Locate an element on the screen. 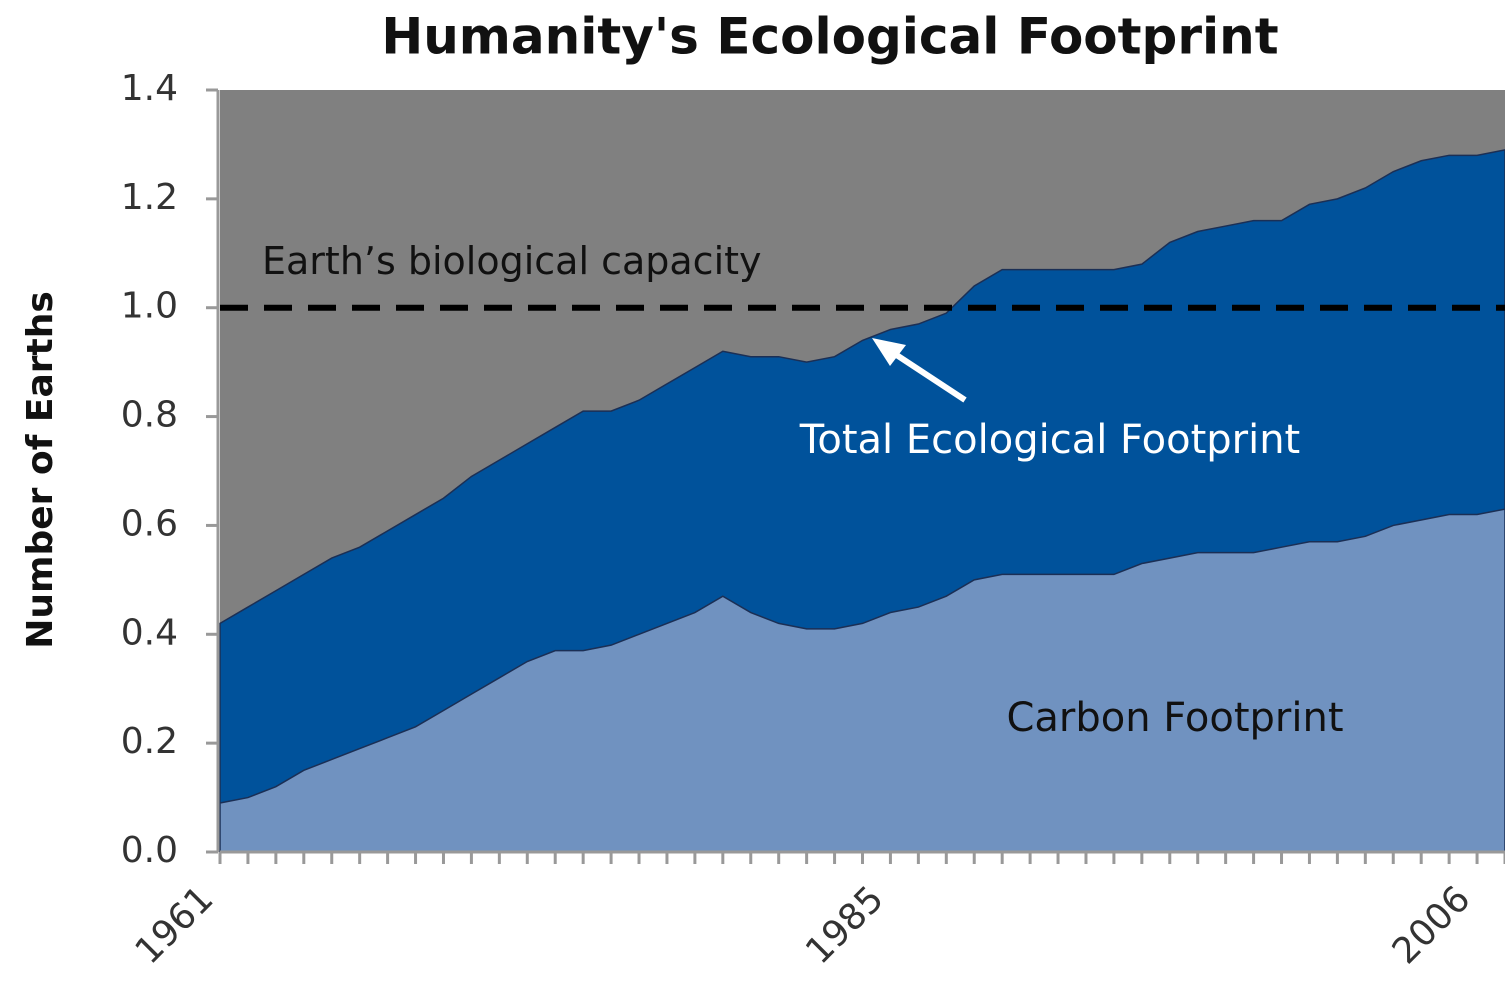 This screenshot has height=991, width=1505. x-tick-label: 1961 is located at coordinates (175, 925).